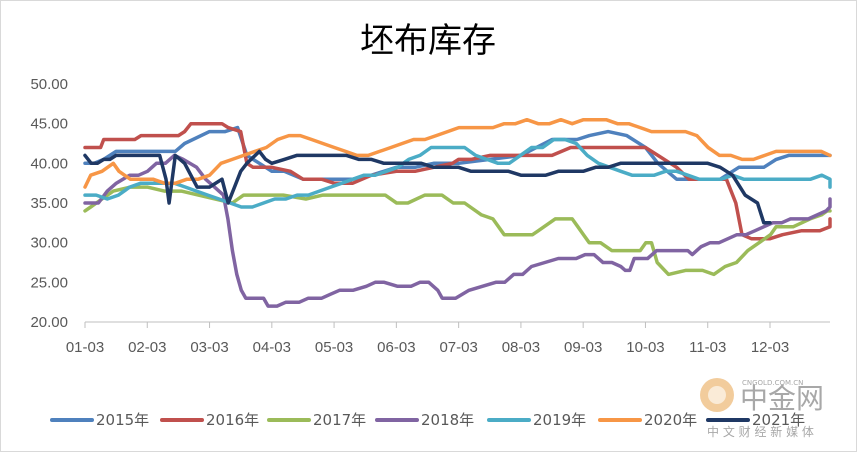 This screenshot has height=452, width=857. What do you see at coordinates (772, 383) in the screenshot?
I see `watermark-domain: CNGOLD.COM.CN` at bounding box center [772, 383].